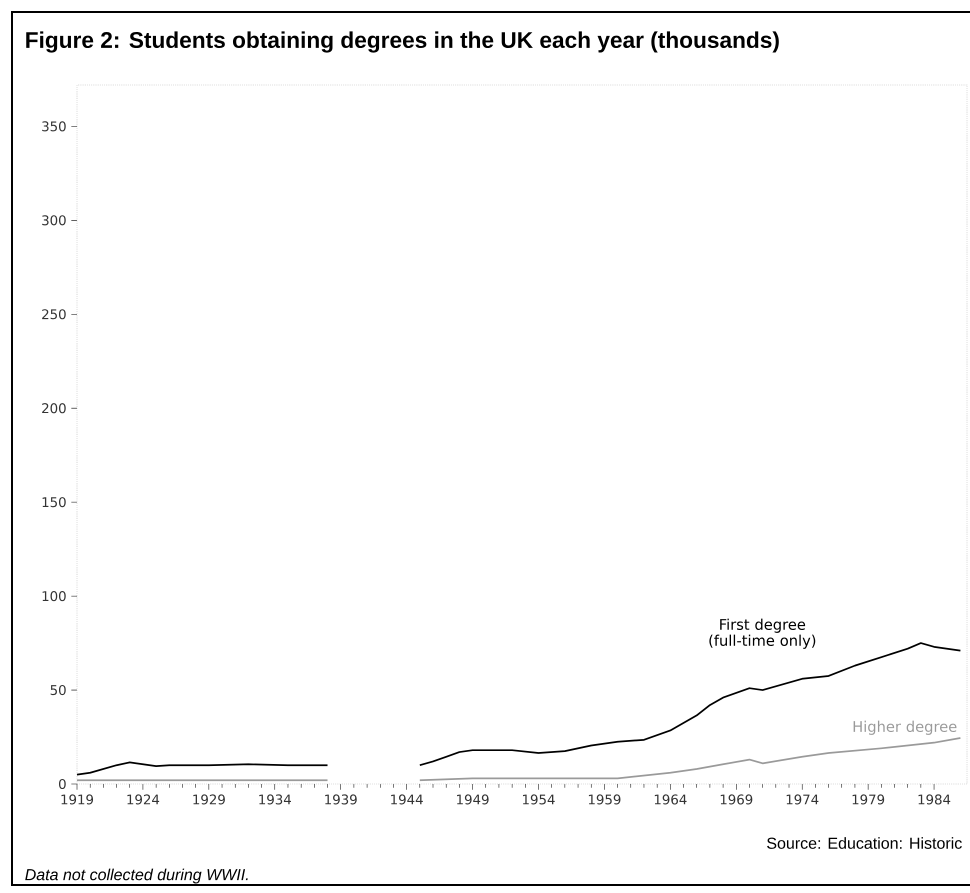 The height and width of the screenshot is (893, 970). Describe the element at coordinates (604, 799) in the screenshot. I see `x-tick-label: 1959` at that location.